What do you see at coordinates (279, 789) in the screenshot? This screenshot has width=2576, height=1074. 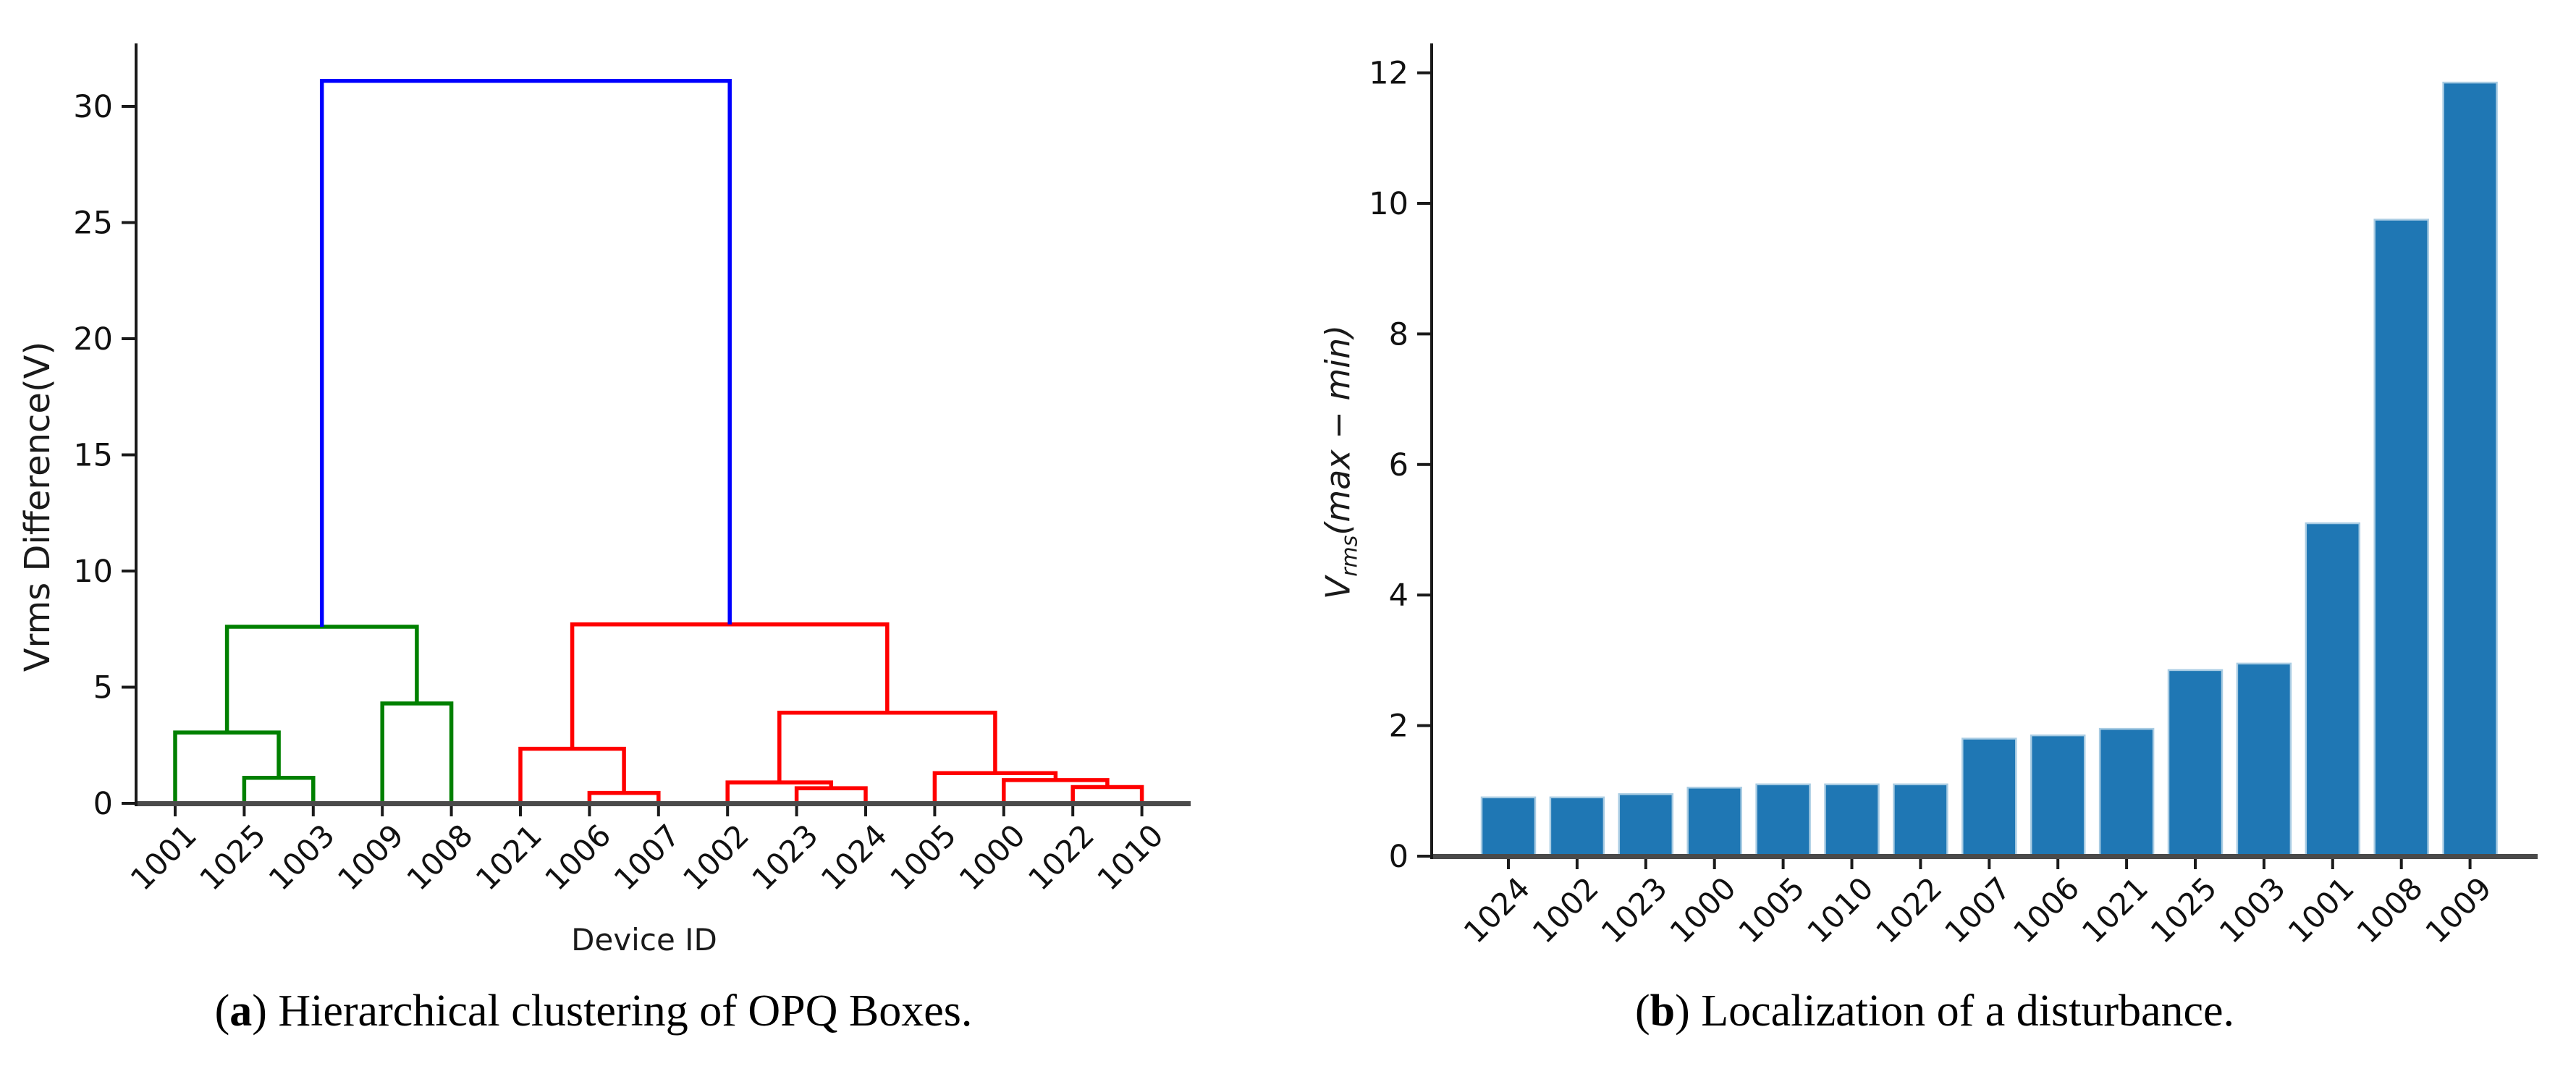 I see `dendrogram-link-g1` at bounding box center [279, 789].